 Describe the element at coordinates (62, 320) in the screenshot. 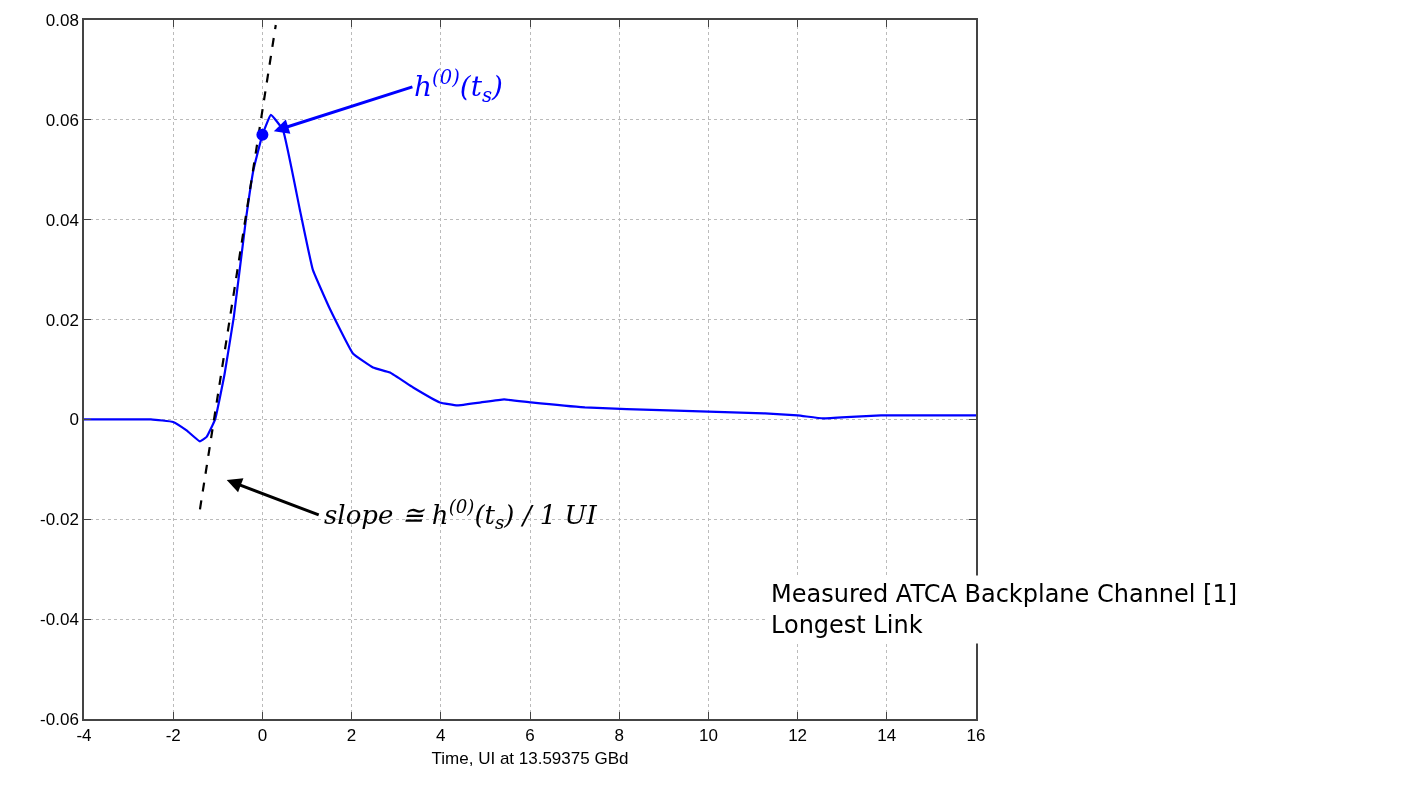

I see `y-tick-label: 0.02` at that location.